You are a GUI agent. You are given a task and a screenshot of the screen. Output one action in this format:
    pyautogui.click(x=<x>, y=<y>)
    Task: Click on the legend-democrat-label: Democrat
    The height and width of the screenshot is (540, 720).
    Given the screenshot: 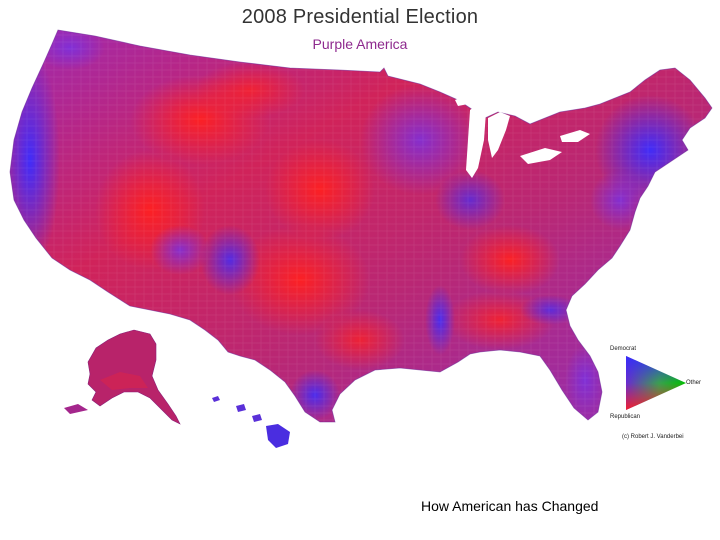 What is the action you would take?
    pyautogui.click(x=623, y=349)
    